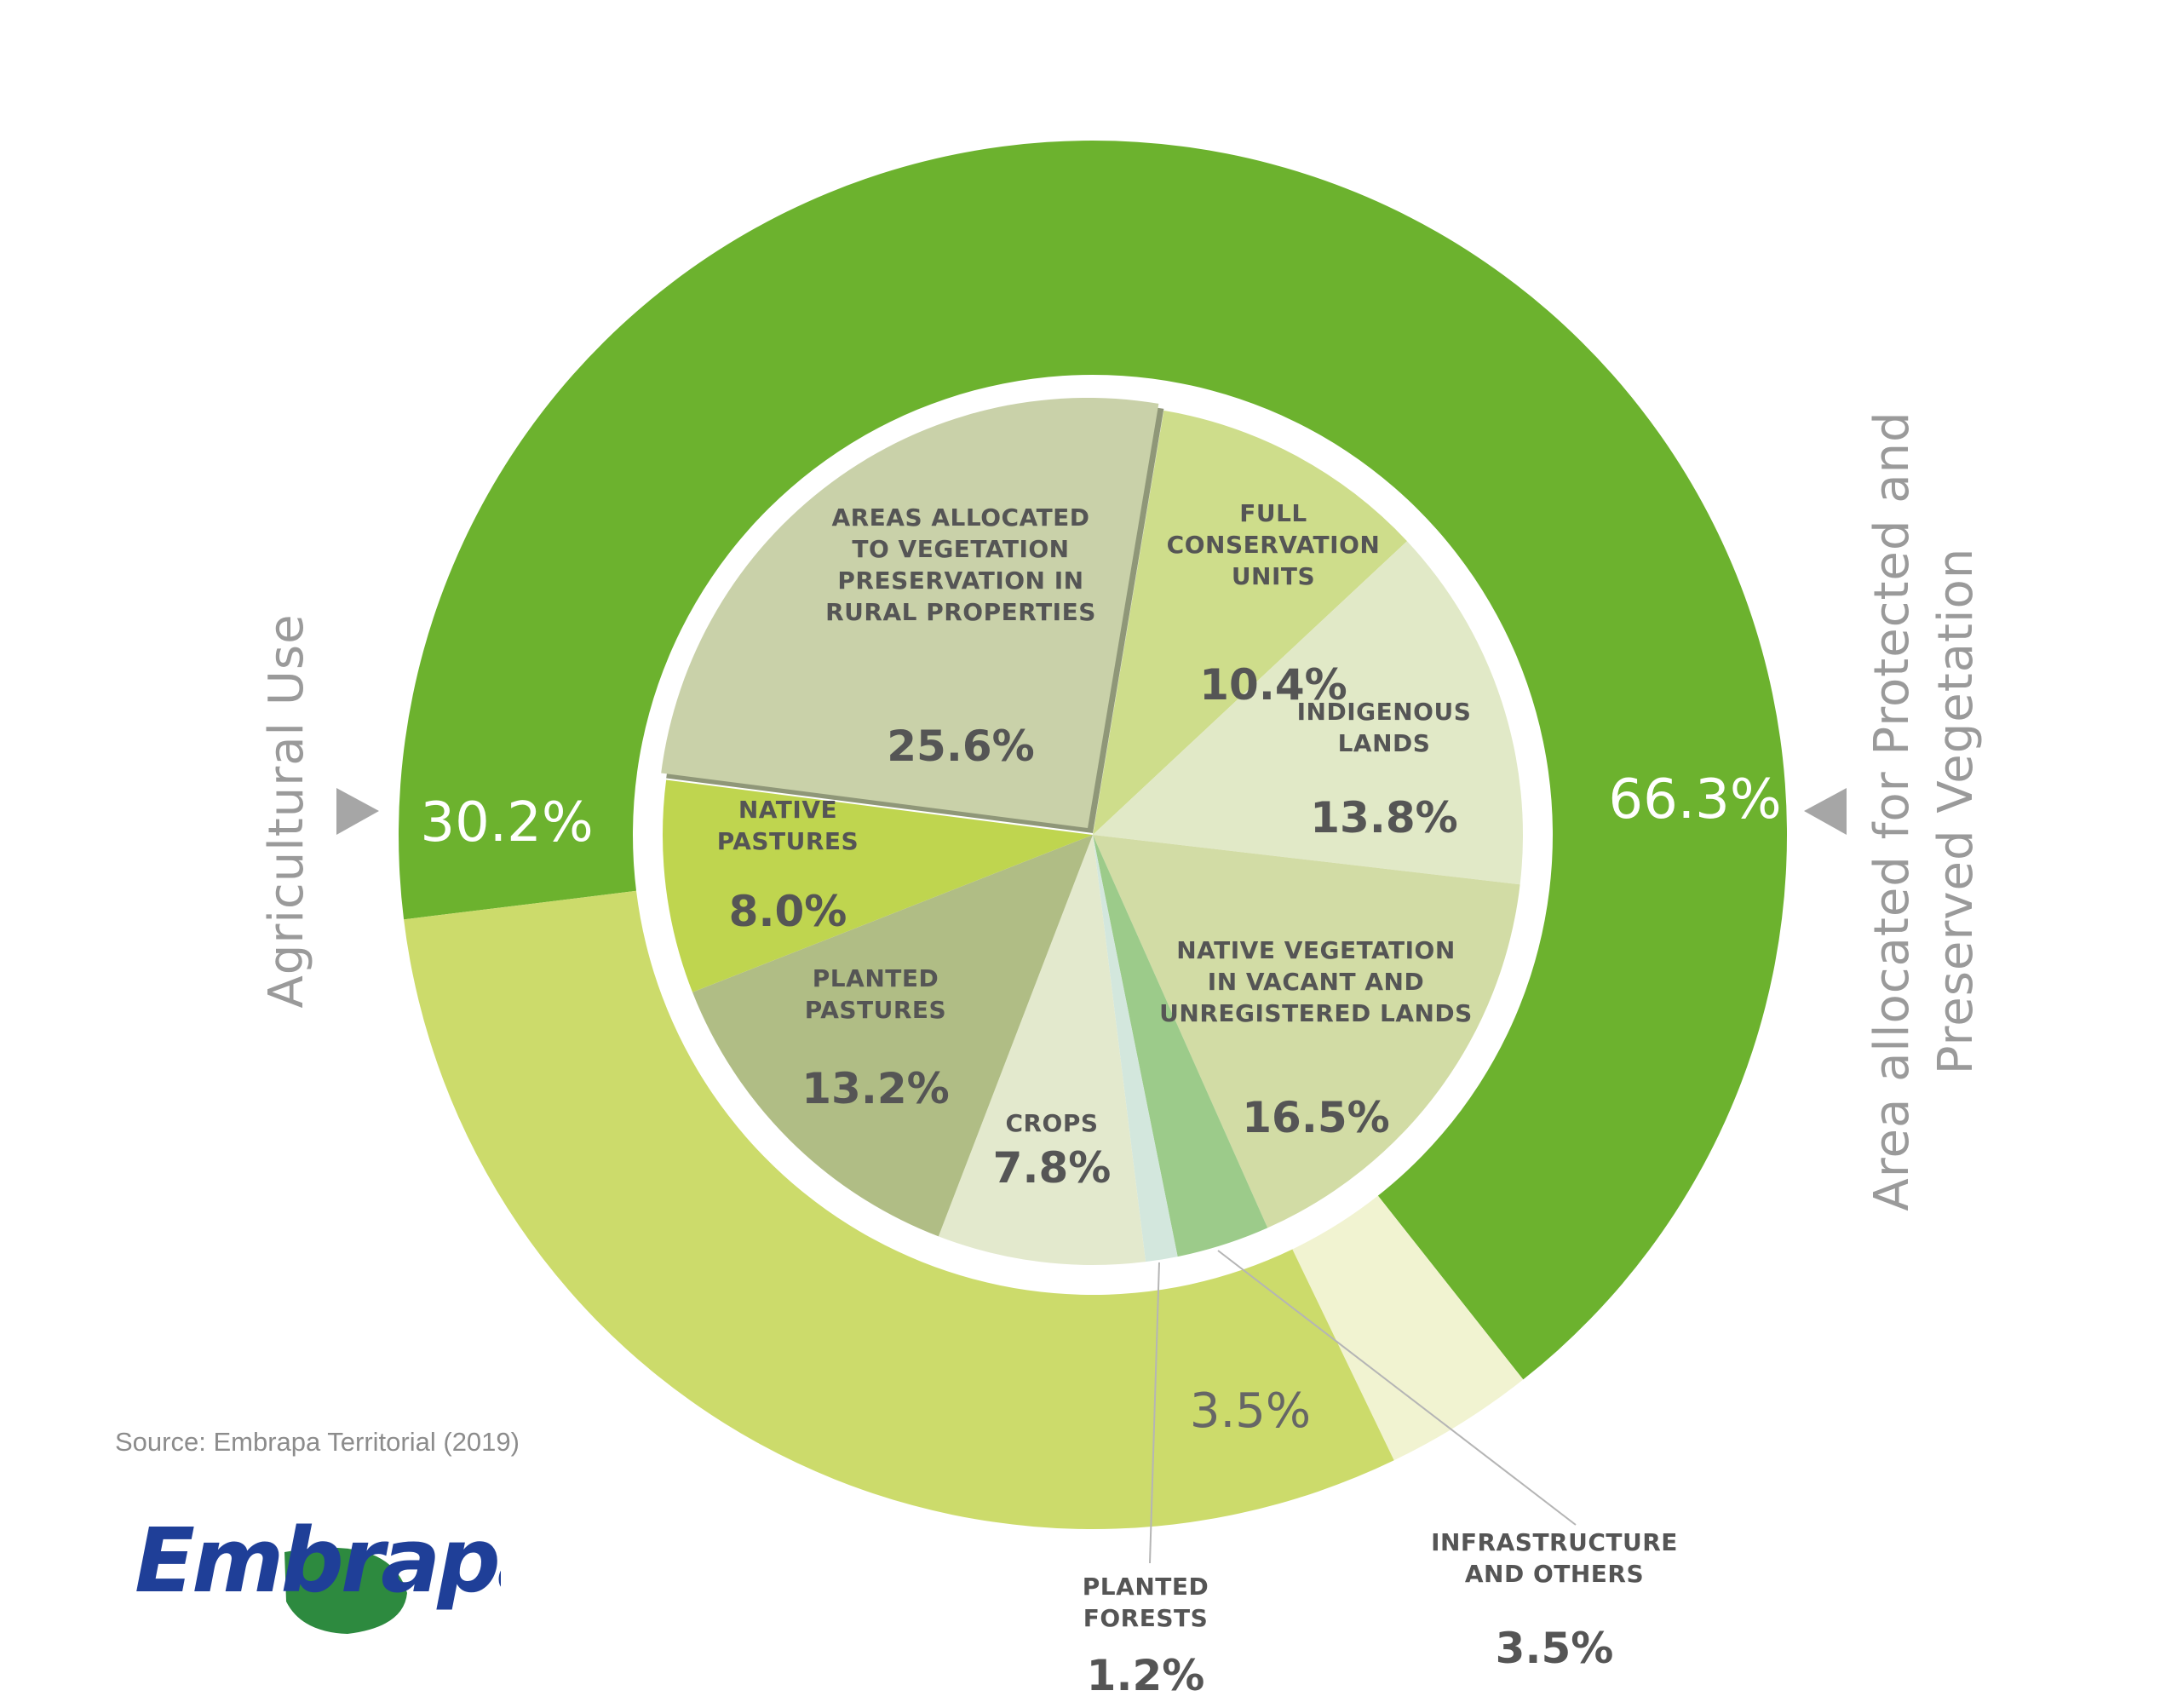 Image resolution: width=2183 pixels, height=1708 pixels. I want to click on slice-value-planted-pastures: 13.2%, so click(875, 1088).